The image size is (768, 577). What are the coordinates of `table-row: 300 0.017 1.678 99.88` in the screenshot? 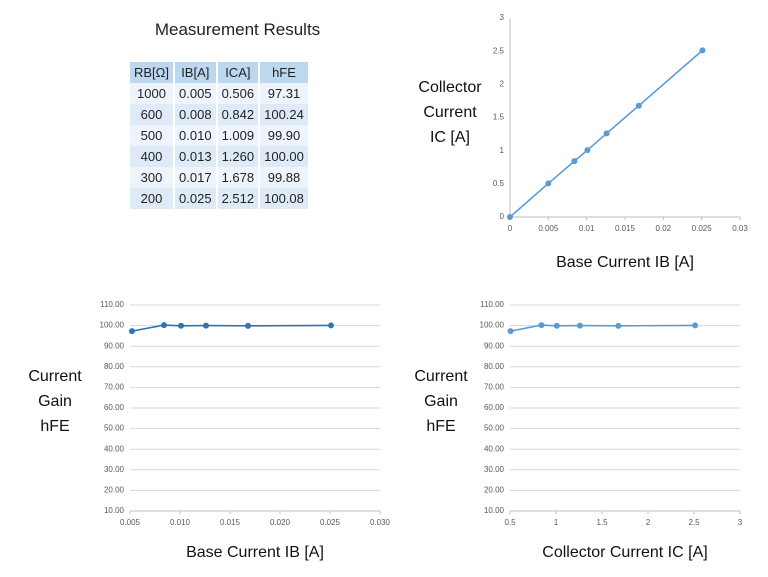 It's located at (220, 177).